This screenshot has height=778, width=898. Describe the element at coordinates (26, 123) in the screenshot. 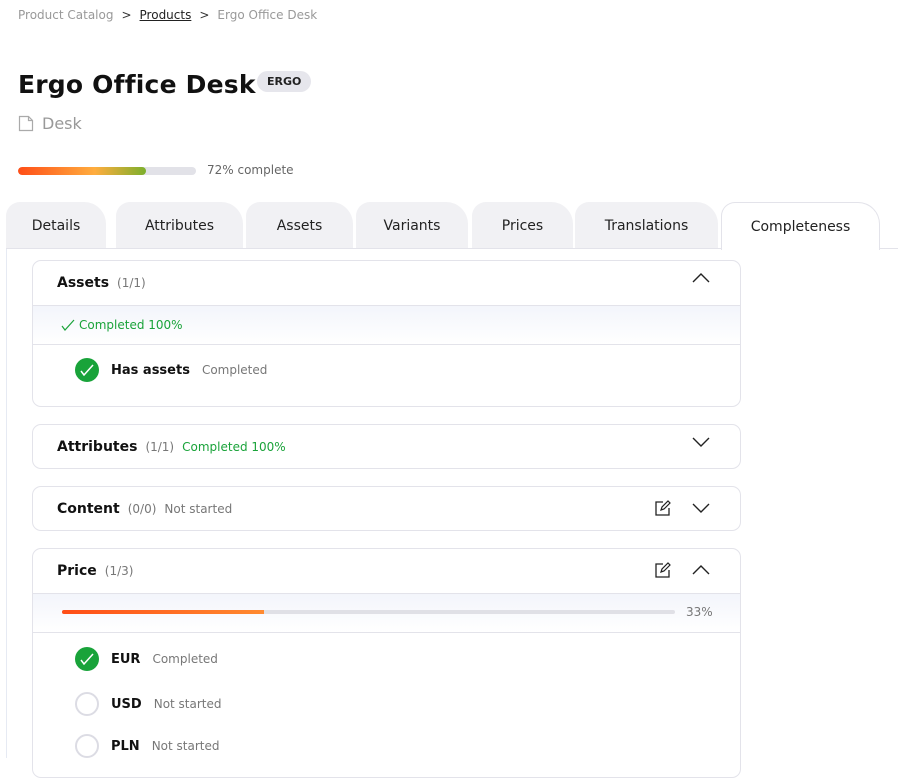

I see `document-icon` at that location.